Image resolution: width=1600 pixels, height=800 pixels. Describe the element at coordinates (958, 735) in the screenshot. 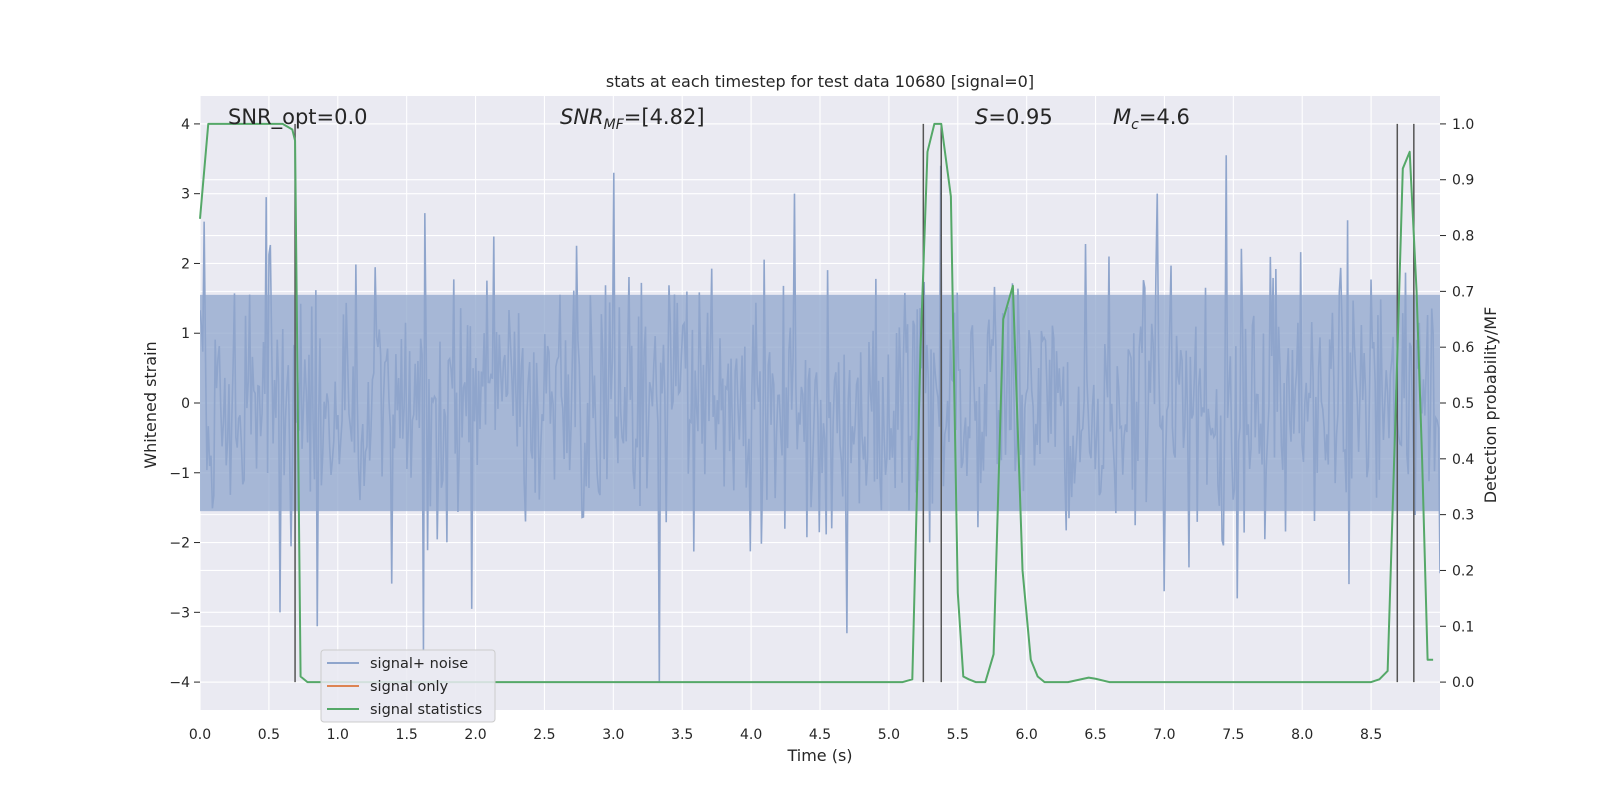

I see `x-tick-label: 5.5` at that location.